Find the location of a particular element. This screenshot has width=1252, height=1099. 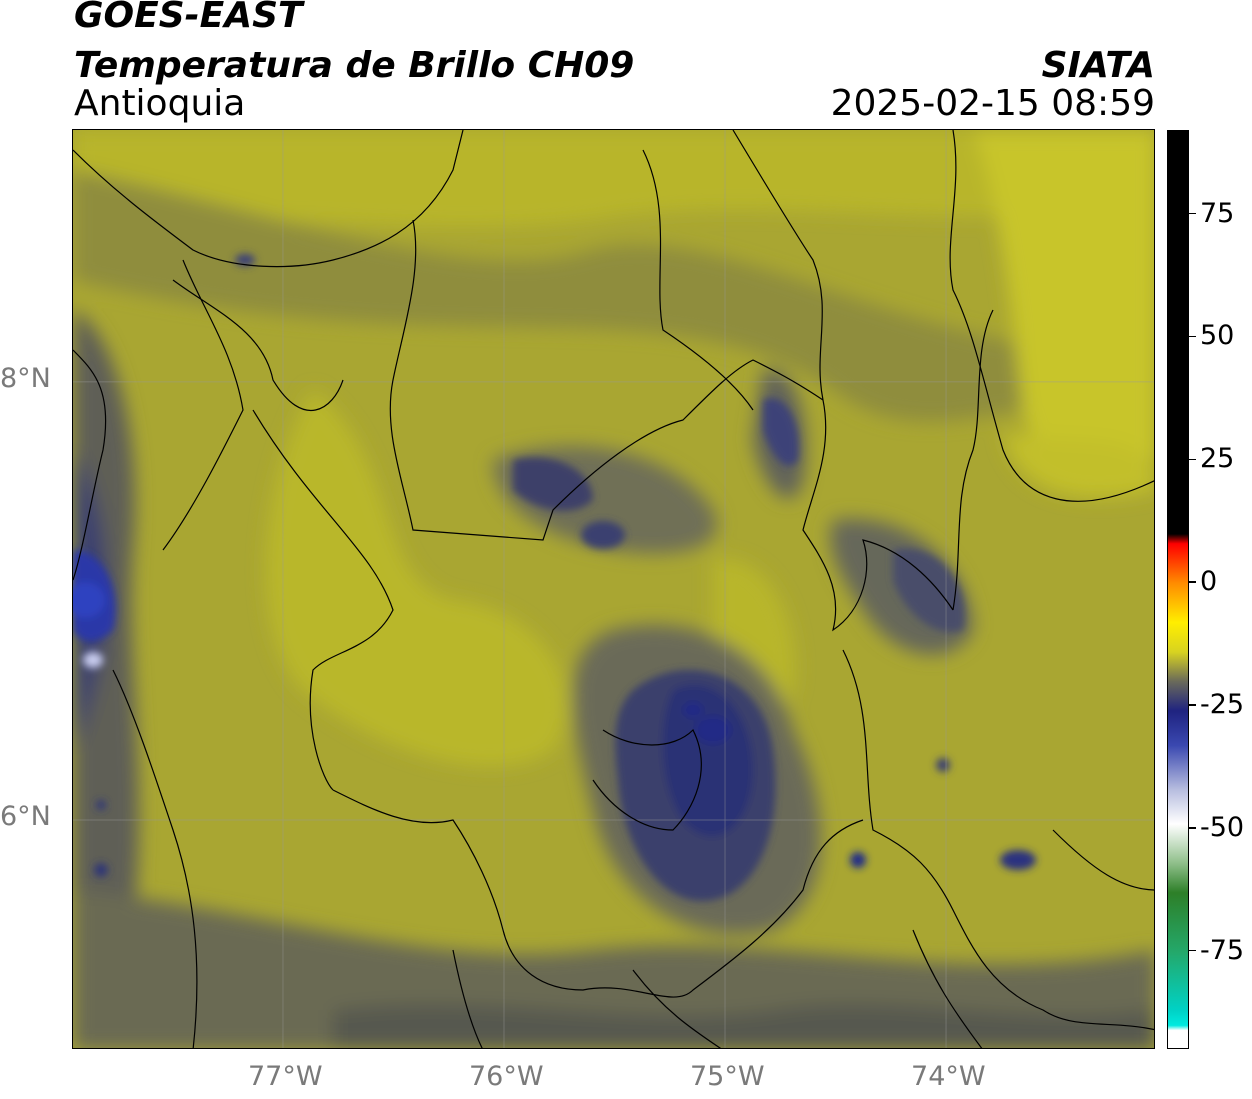

lat-tick-label: 8°N is located at coordinates (25, 378).